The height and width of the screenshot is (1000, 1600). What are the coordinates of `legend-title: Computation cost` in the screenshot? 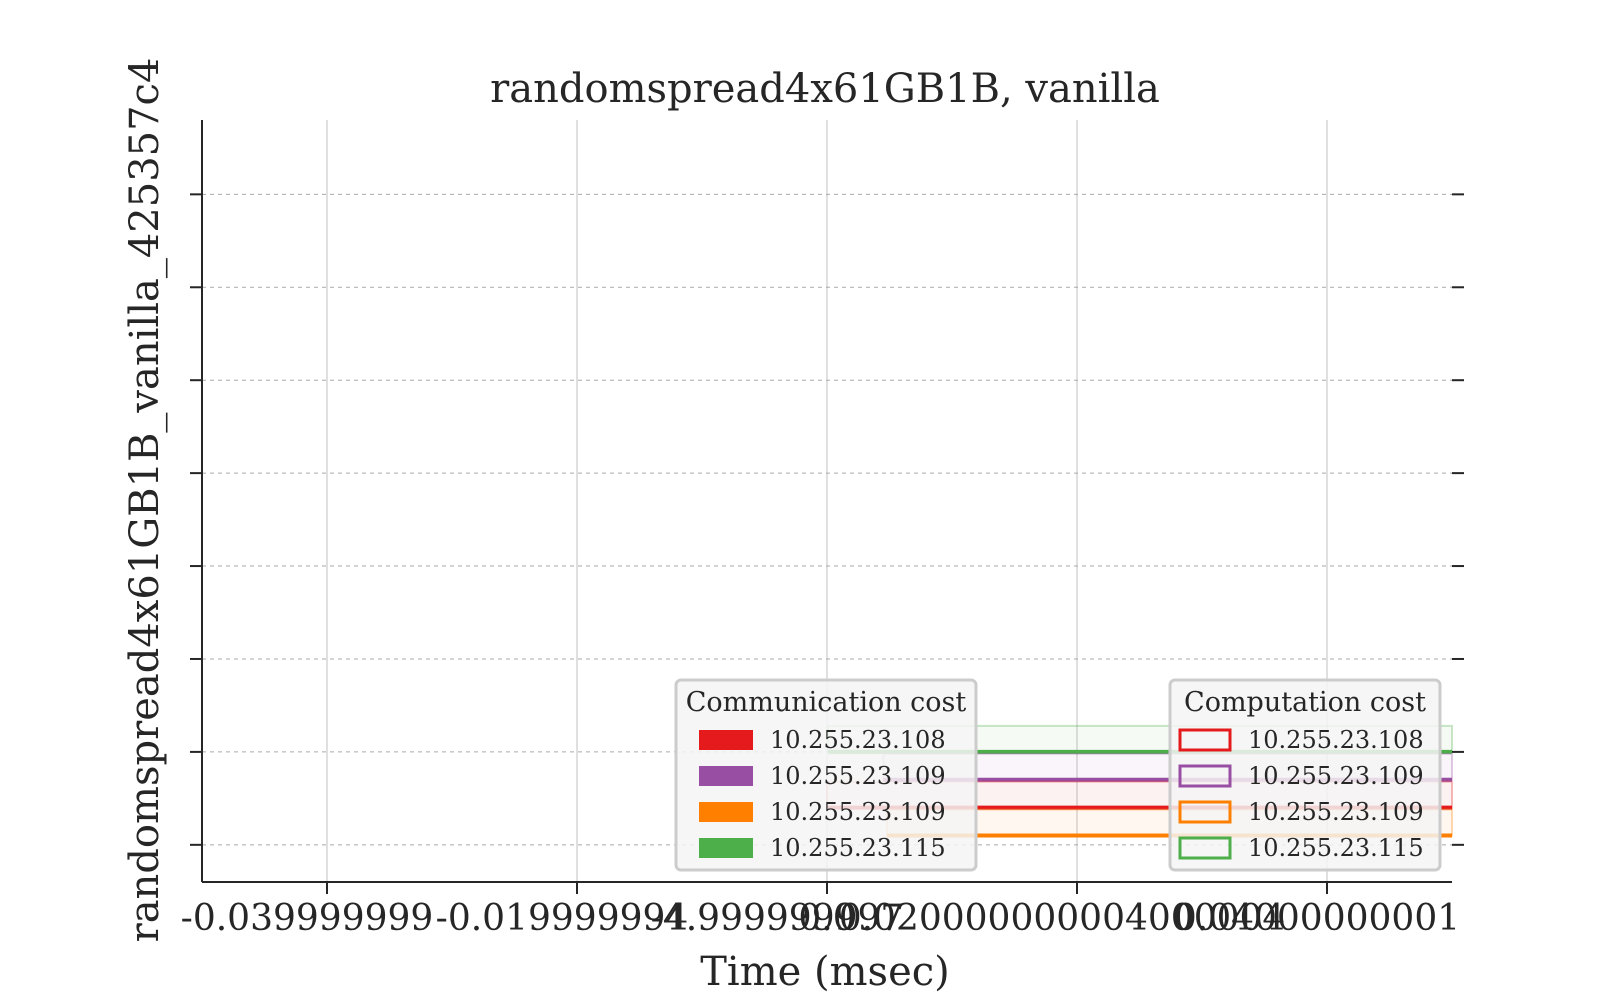 It's located at (1305, 702).